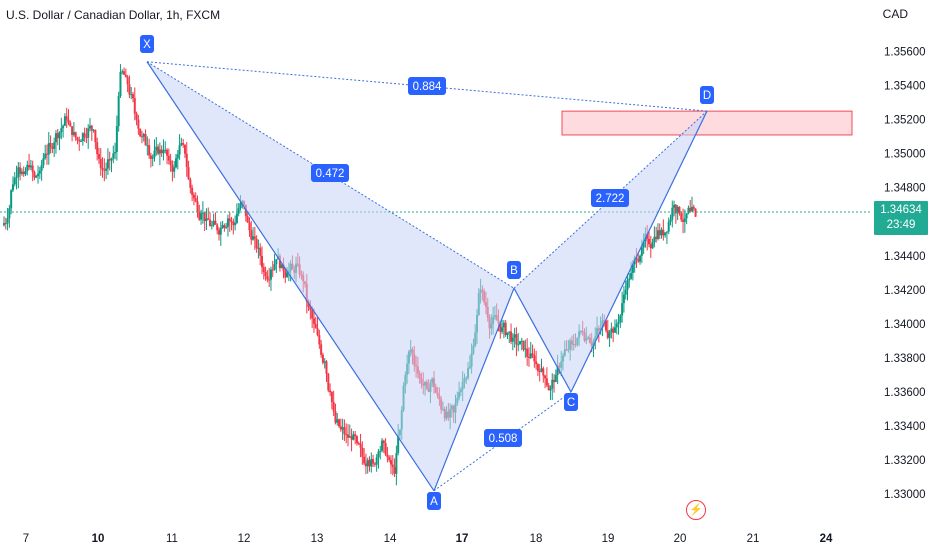  I want to click on y-tick-label: 1.35400, so click(905, 87).